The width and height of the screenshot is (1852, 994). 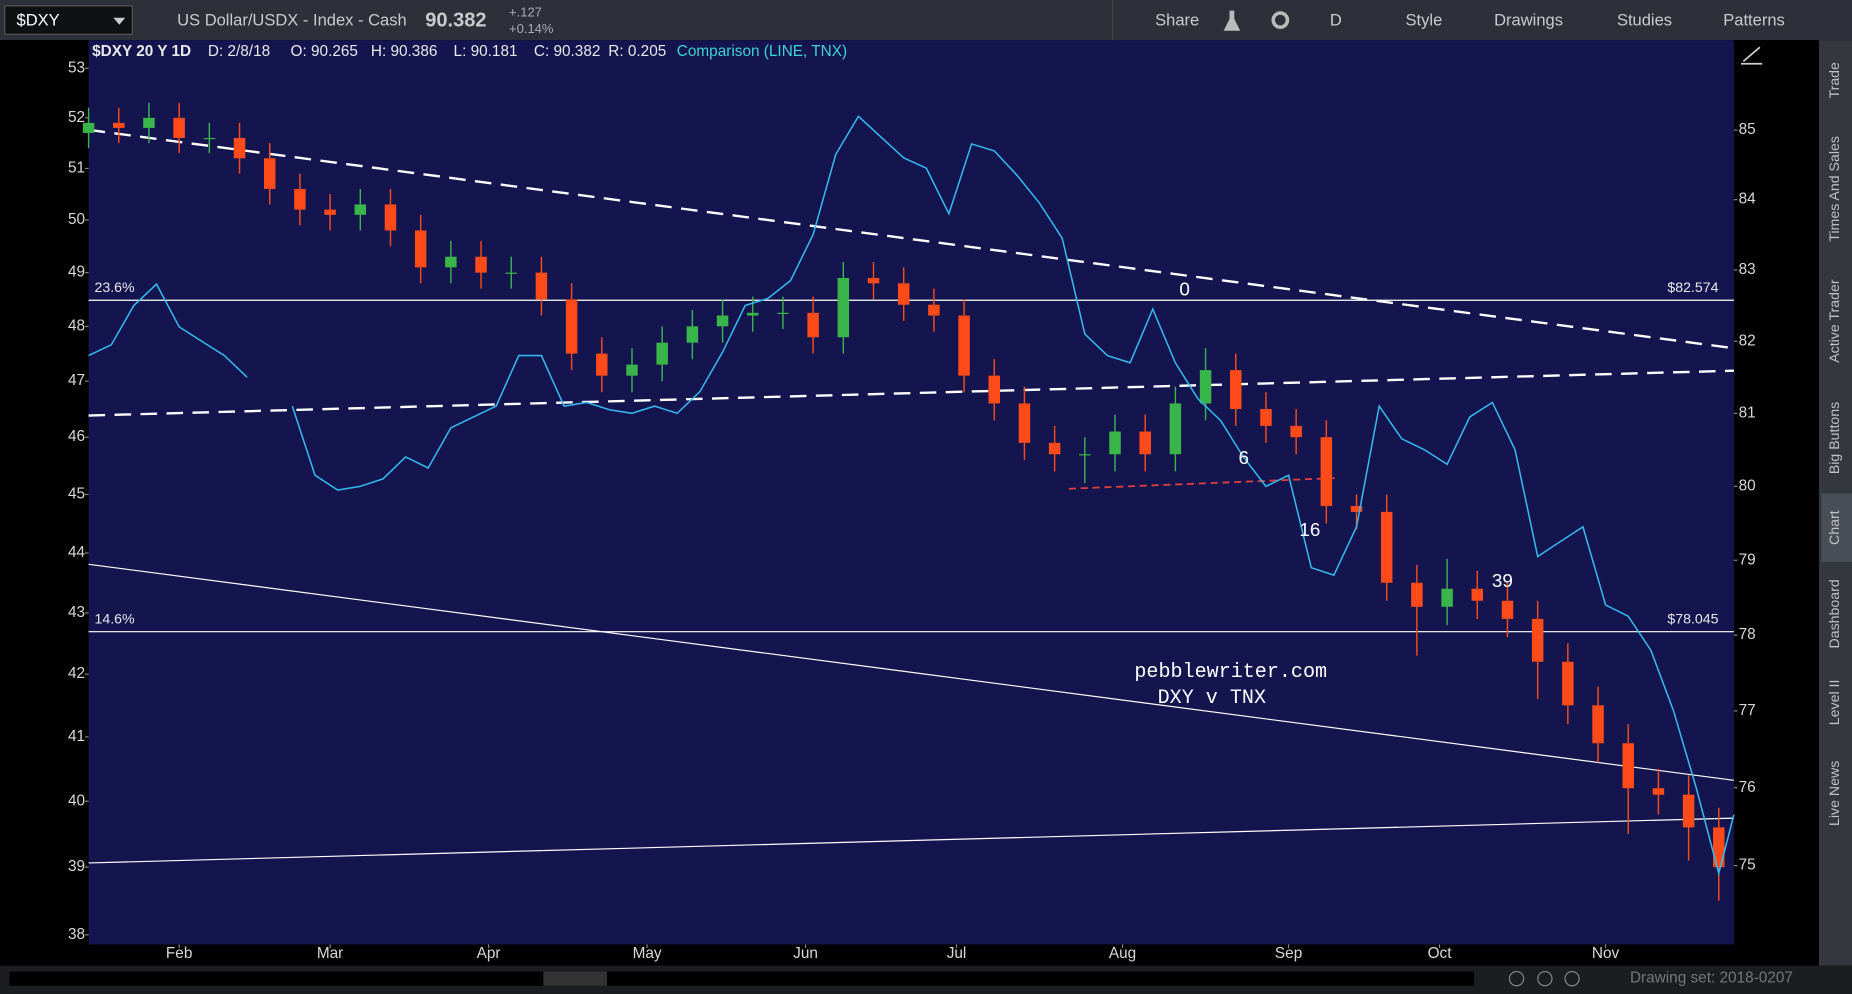 I want to click on style-button: Style, so click(x=1424, y=20).